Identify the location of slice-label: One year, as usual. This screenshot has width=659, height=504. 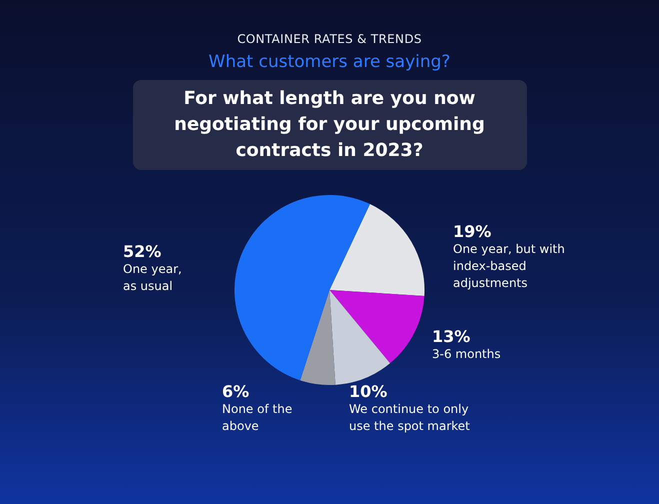
(152, 277).